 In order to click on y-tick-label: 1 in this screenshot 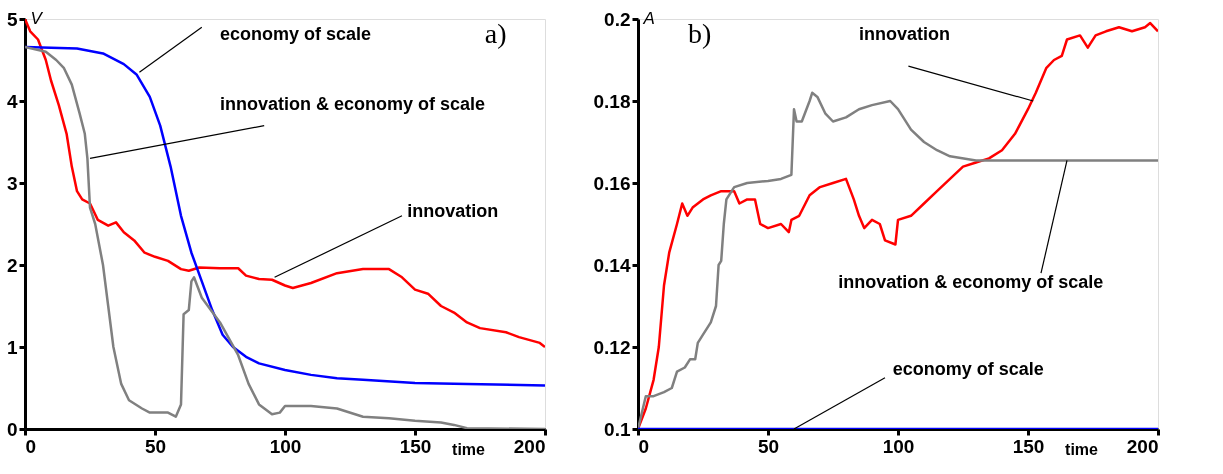, I will do `click(12, 347)`.